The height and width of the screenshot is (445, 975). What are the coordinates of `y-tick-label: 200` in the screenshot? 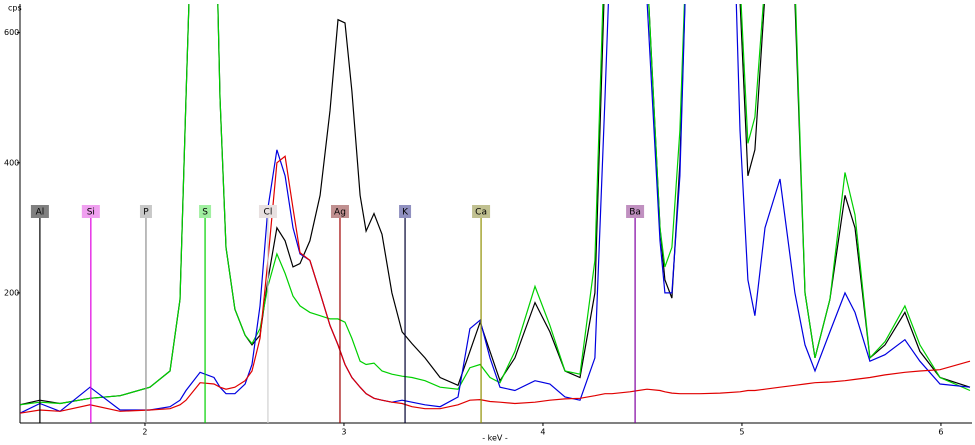 It's located at (11, 292).